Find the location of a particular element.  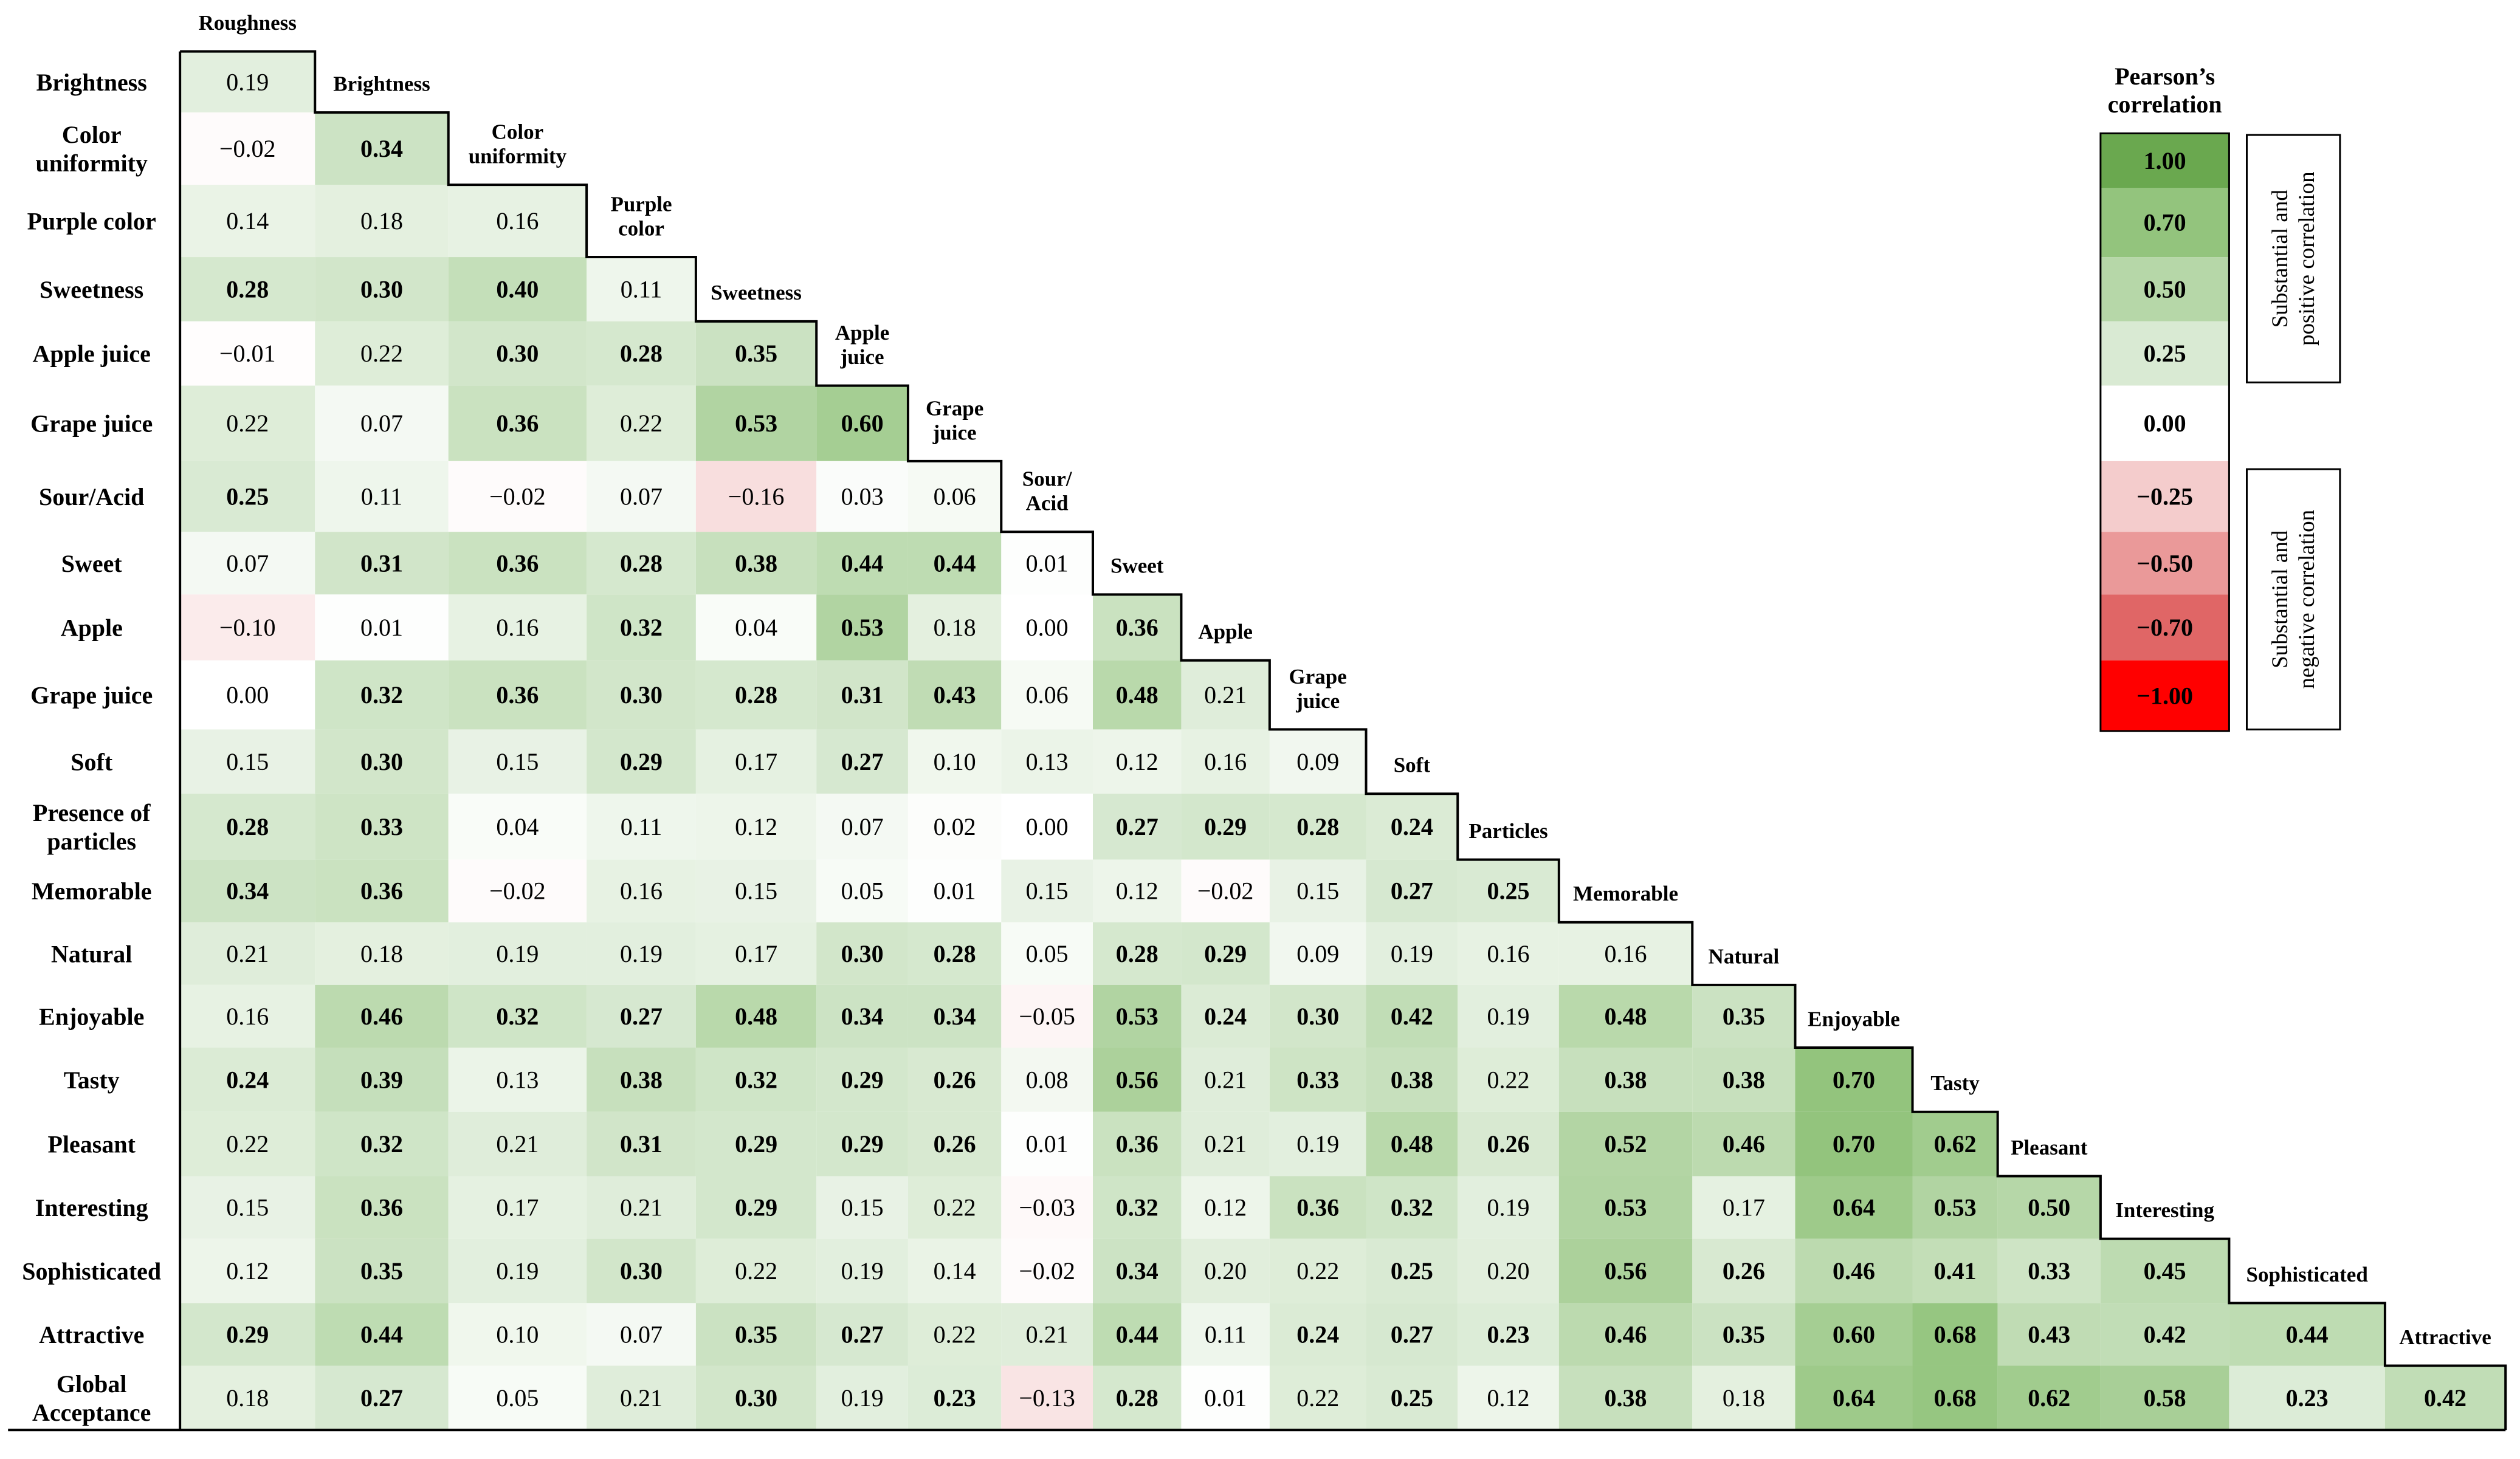

cell-value: 0.46 is located at coordinates (381, 1016).